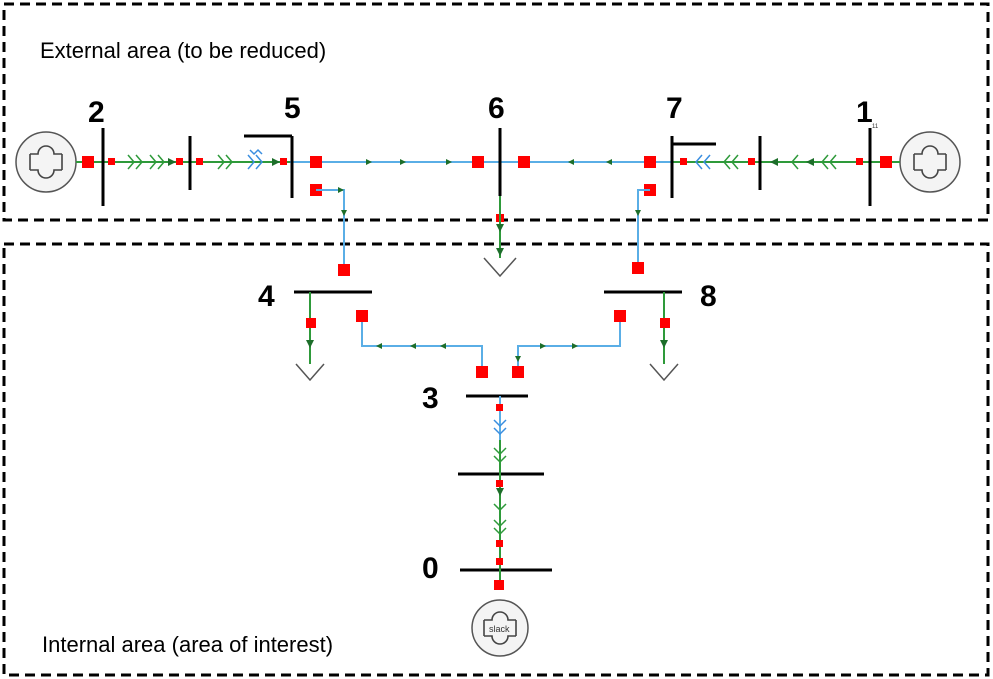 The height and width of the screenshot is (679, 993). Describe the element at coordinates (487, 189) in the screenshot. I see `breakers-external` at that location.